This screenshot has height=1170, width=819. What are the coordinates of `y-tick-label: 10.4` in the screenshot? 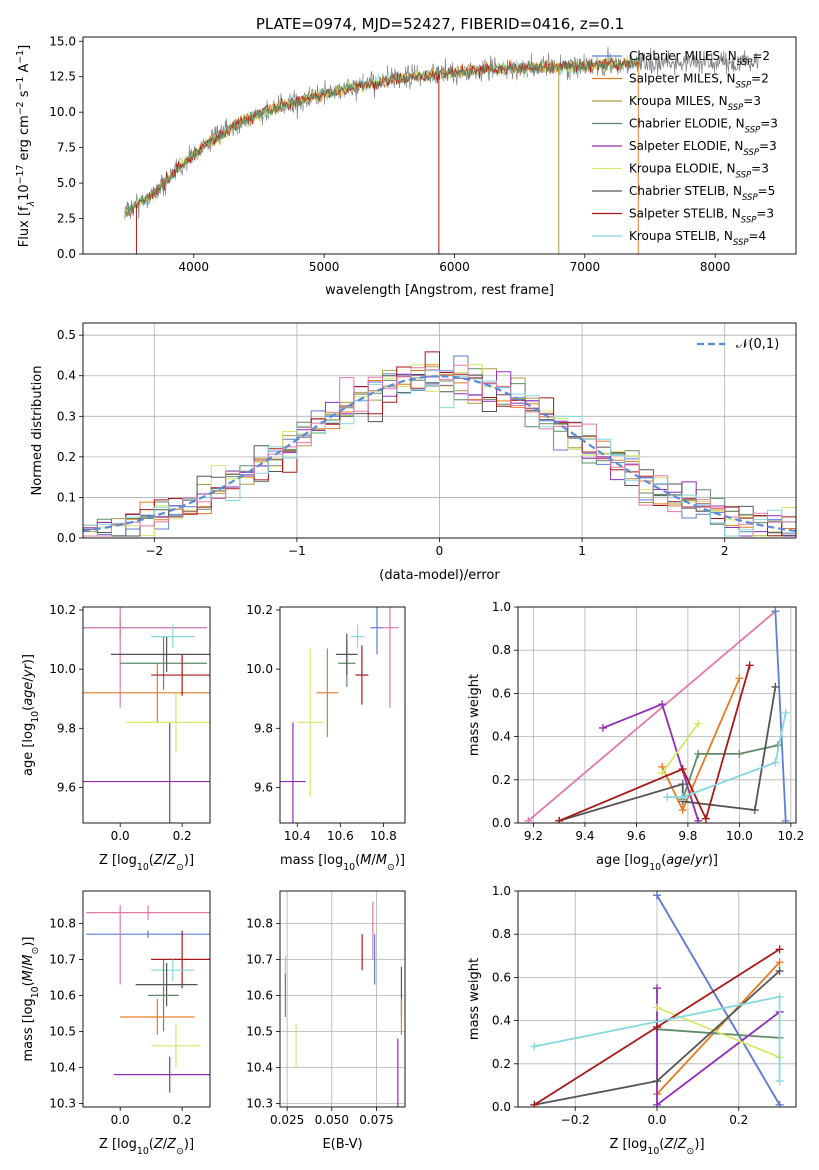 It's located at (259, 1067).